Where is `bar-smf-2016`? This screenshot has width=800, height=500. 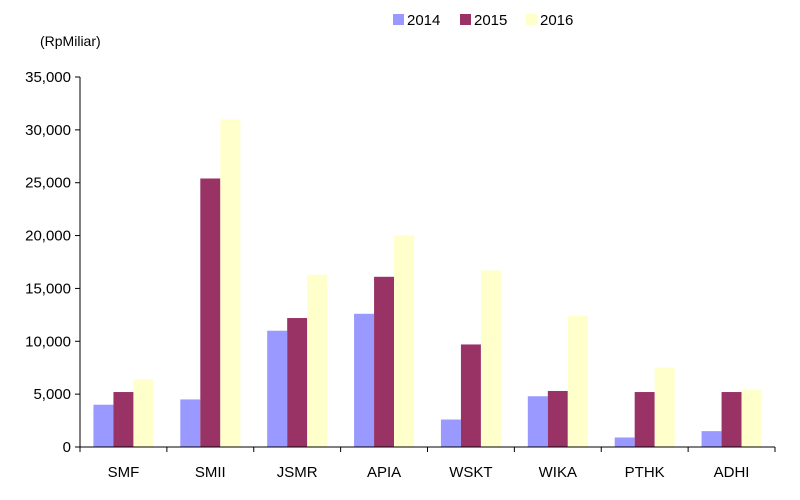
bar-smf-2016 is located at coordinates (143, 413).